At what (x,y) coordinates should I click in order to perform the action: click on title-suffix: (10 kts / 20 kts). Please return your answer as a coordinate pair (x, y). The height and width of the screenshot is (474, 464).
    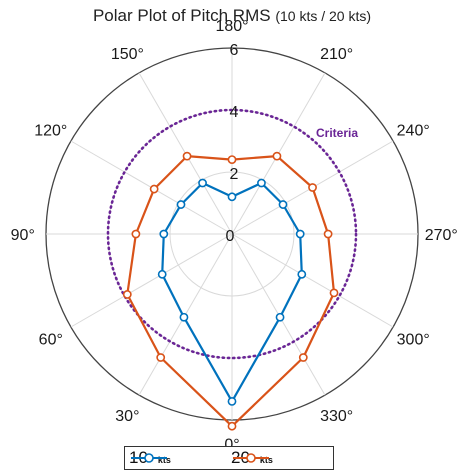
    Looking at the image, I should click on (323, 16).